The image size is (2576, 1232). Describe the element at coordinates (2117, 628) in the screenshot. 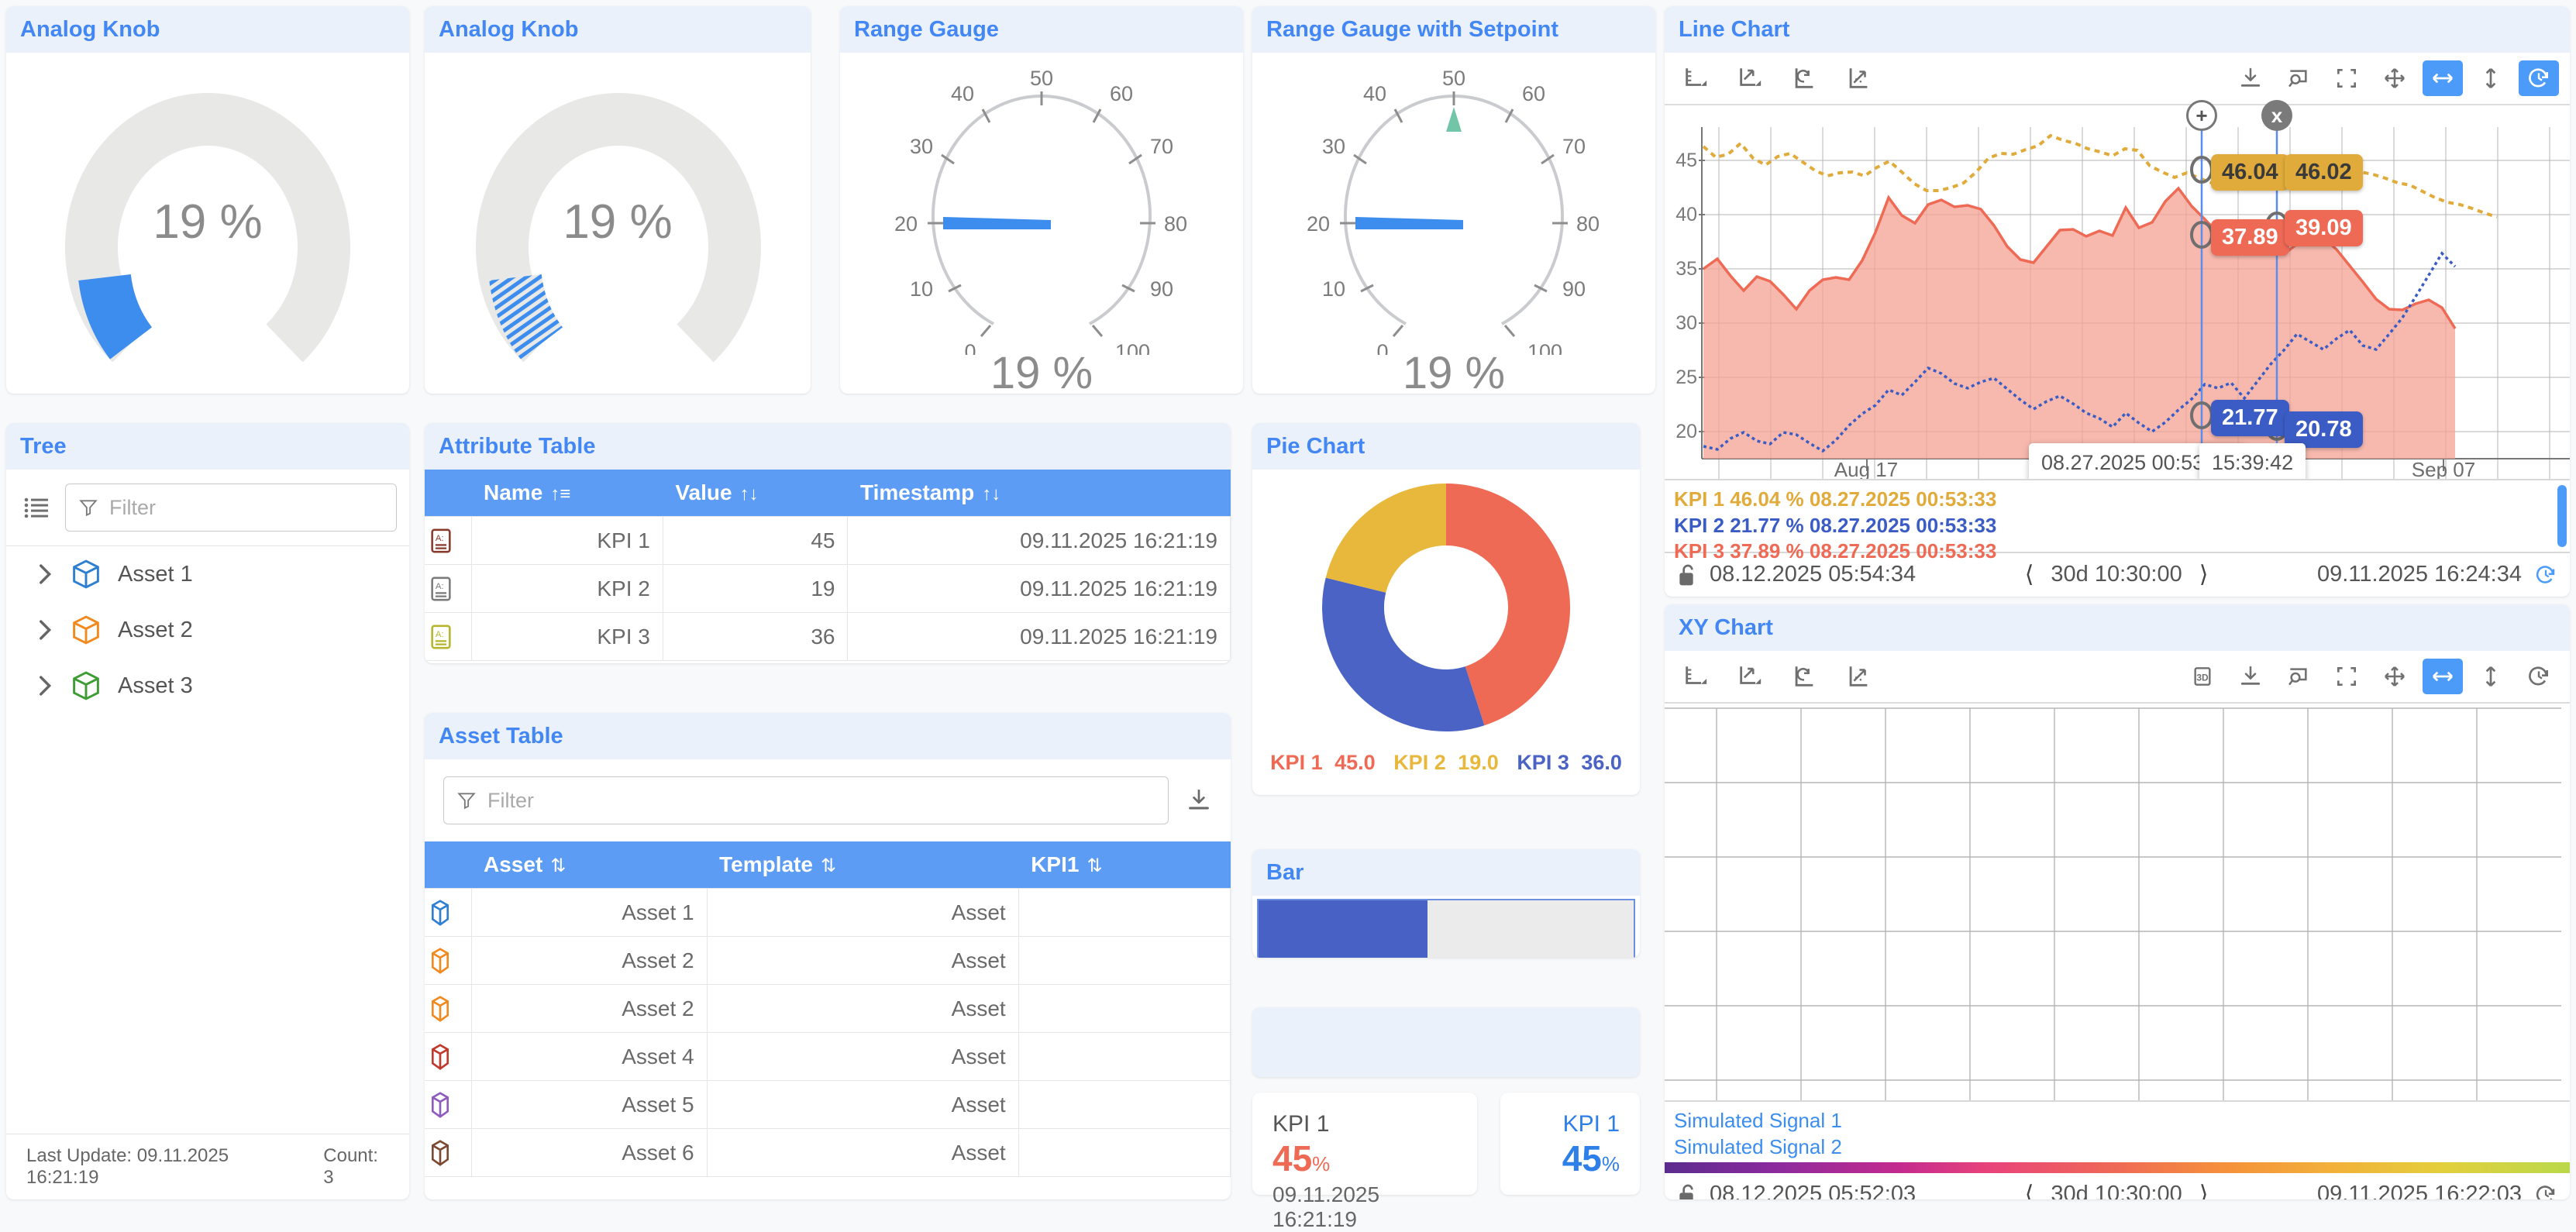

I see `panel-title: XY Chart` at that location.